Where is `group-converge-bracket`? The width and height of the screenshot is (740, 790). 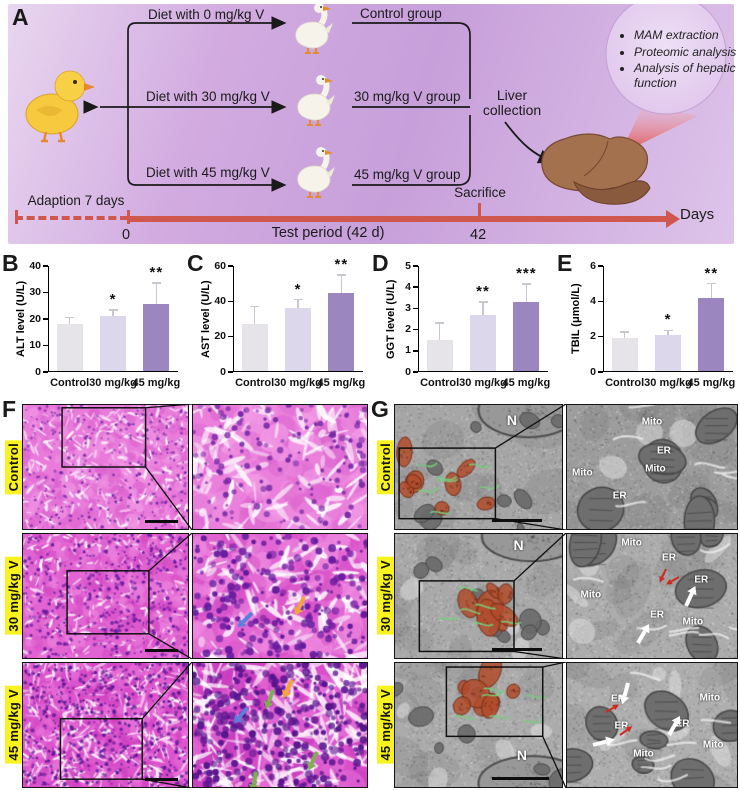
group-converge-bracket is located at coordinates (411, 104).